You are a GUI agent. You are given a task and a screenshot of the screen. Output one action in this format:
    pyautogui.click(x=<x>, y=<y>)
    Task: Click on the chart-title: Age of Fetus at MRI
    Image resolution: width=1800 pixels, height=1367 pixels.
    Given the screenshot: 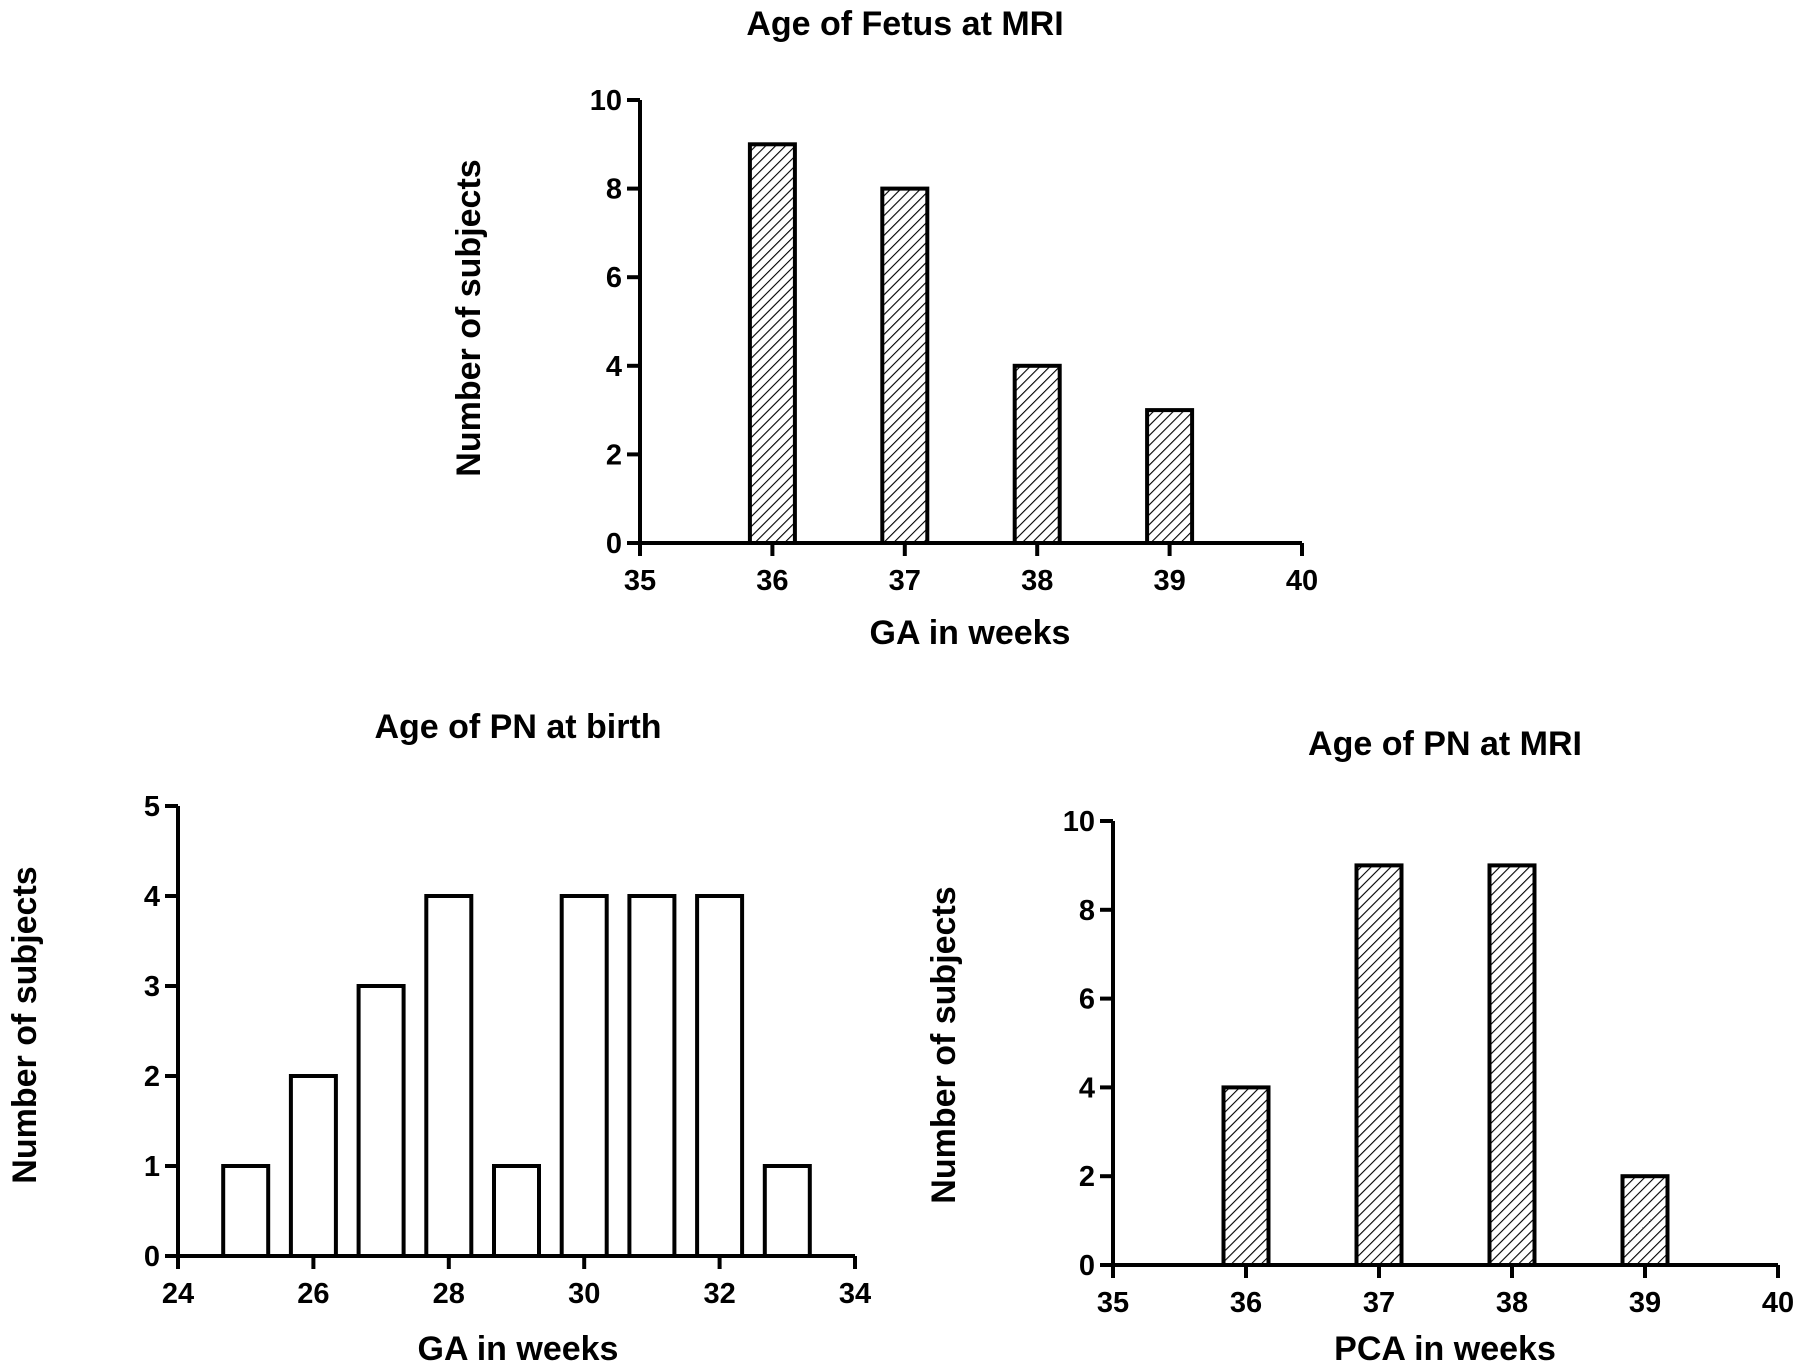 What is the action you would take?
    pyautogui.click(x=904, y=24)
    